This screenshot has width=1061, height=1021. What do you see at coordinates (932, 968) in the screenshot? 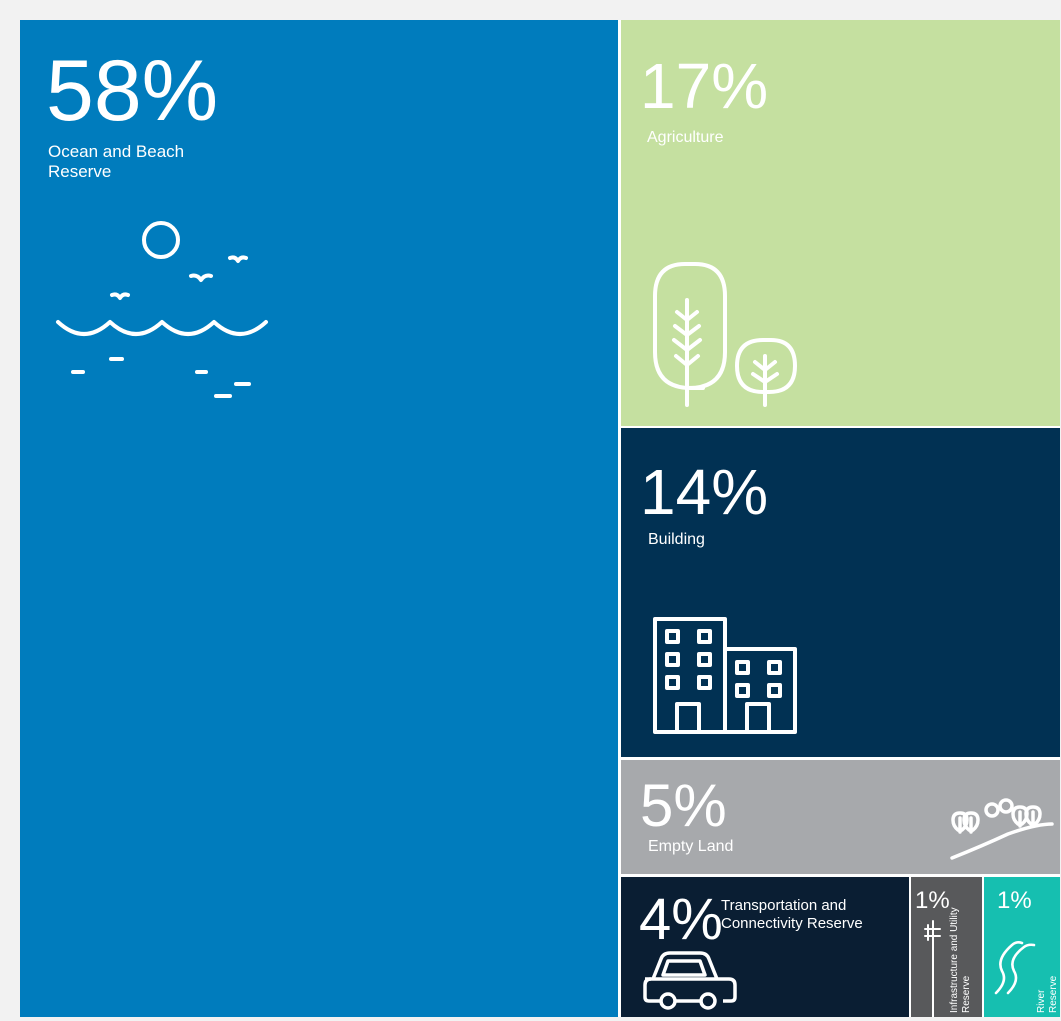
I see `utility-pole-icon` at bounding box center [932, 968].